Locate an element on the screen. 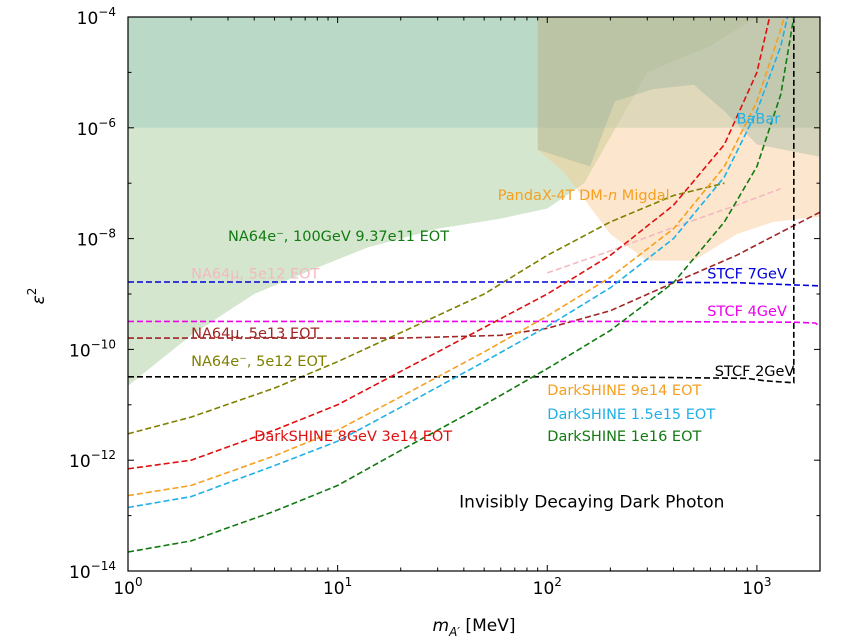 Image resolution: width=842 pixels, height=643 pixels. region-pandax-4t-dm-n-migdal-excluded is located at coordinates (678, 139).